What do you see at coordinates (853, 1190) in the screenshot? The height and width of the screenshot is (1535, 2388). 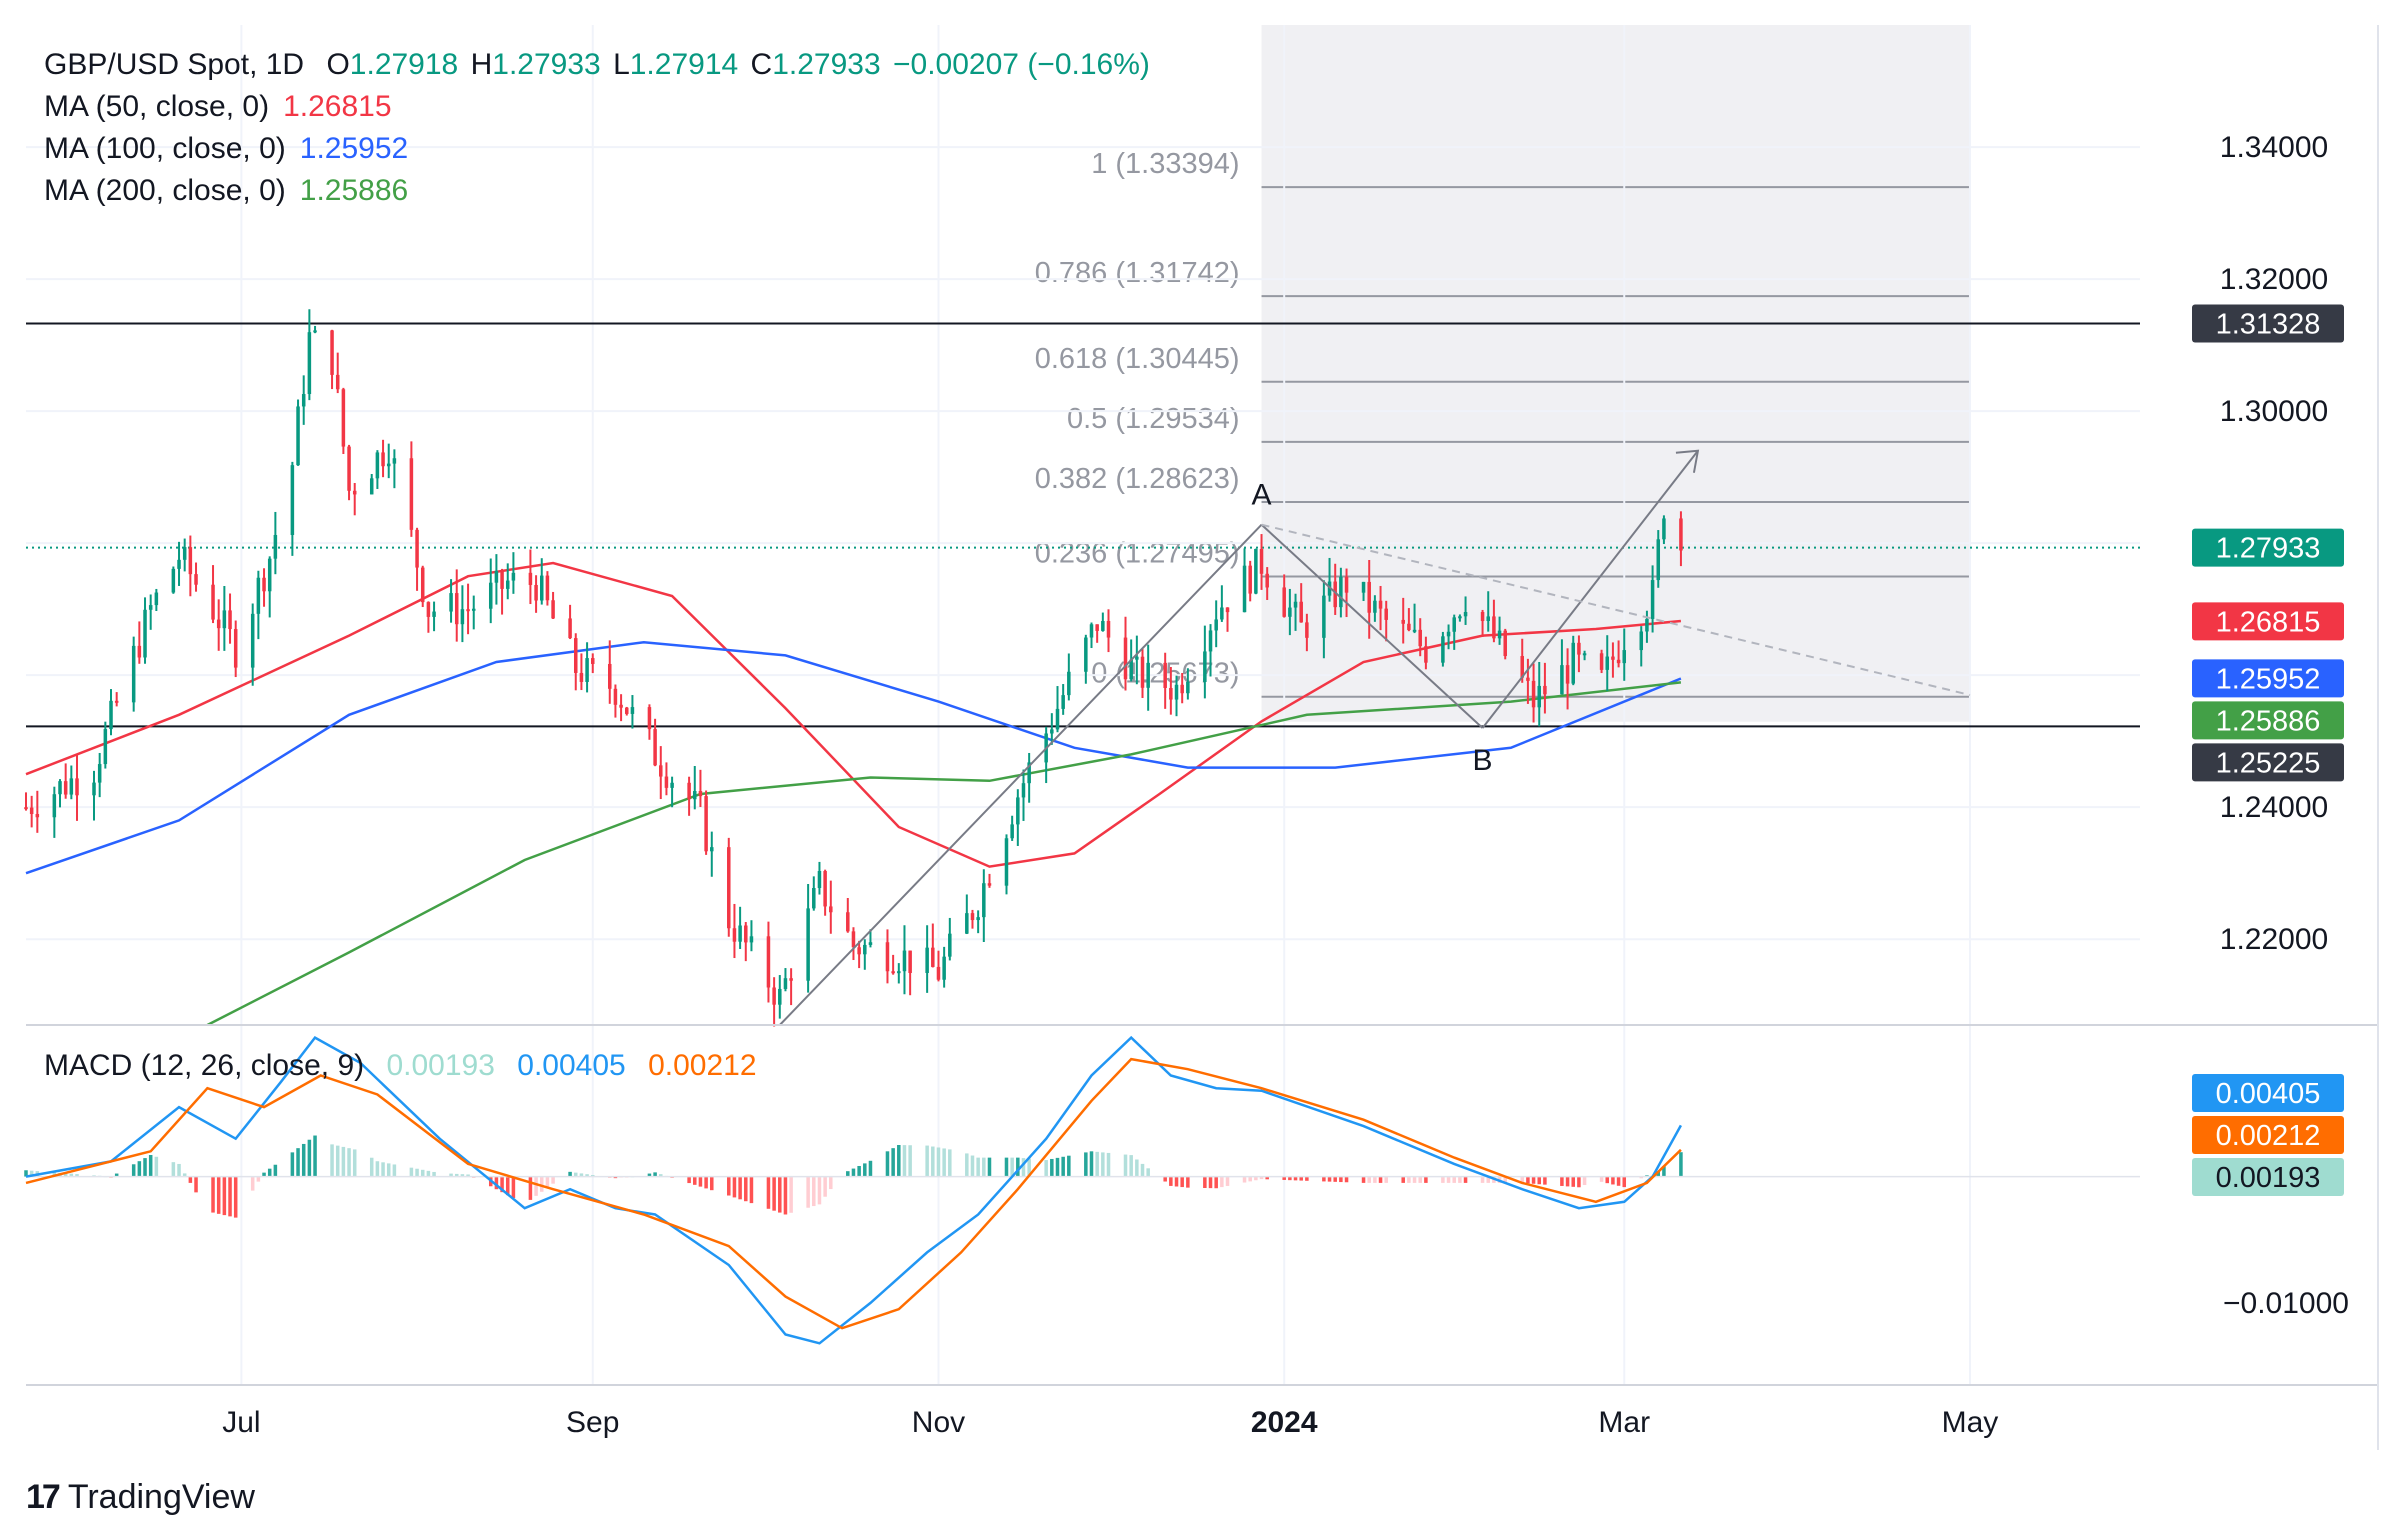 I see `macd-line` at bounding box center [853, 1190].